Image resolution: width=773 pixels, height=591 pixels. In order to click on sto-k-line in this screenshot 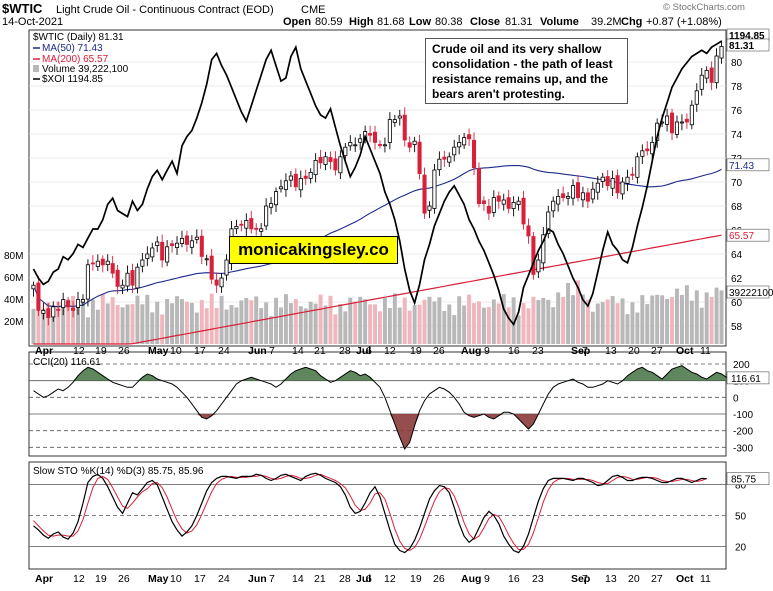, I will do `click(370, 513)`.